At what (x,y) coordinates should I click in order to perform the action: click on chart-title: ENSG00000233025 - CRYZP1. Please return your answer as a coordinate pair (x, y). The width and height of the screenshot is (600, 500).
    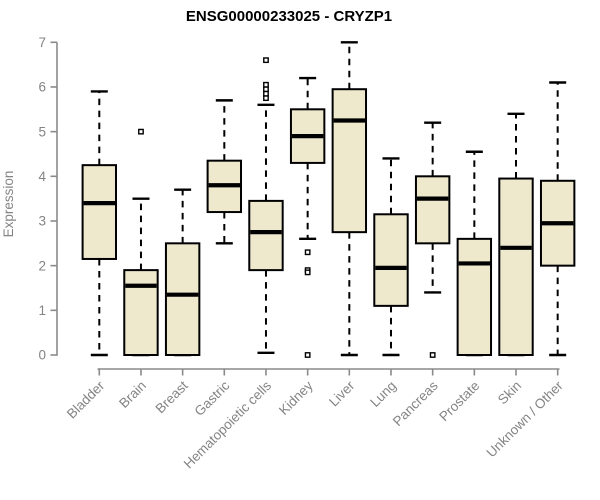
    Looking at the image, I should click on (289, 16).